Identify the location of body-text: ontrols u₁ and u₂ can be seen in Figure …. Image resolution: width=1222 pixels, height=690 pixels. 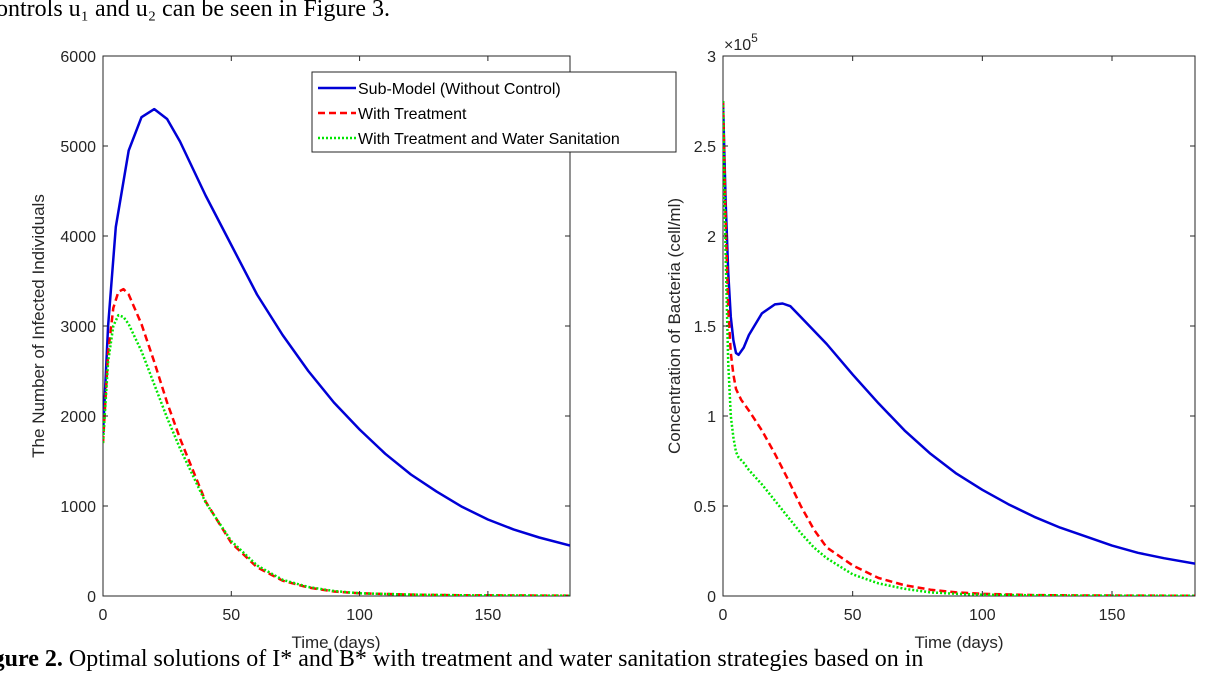
(195, 11).